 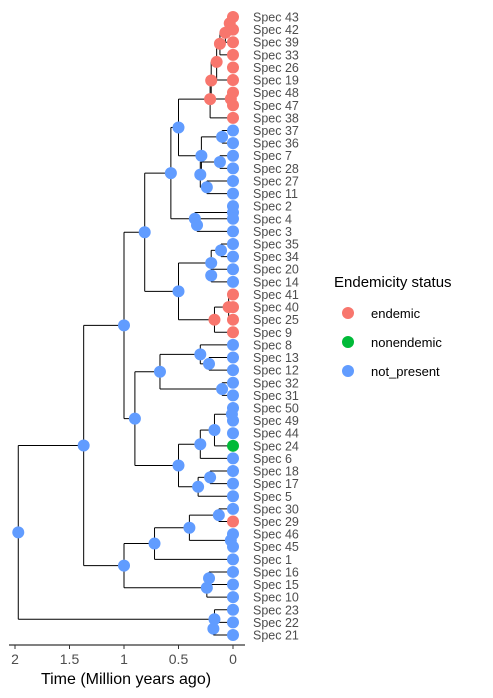 What do you see at coordinates (276, 572) in the screenshot?
I see `tip-label: Spec 16` at bounding box center [276, 572].